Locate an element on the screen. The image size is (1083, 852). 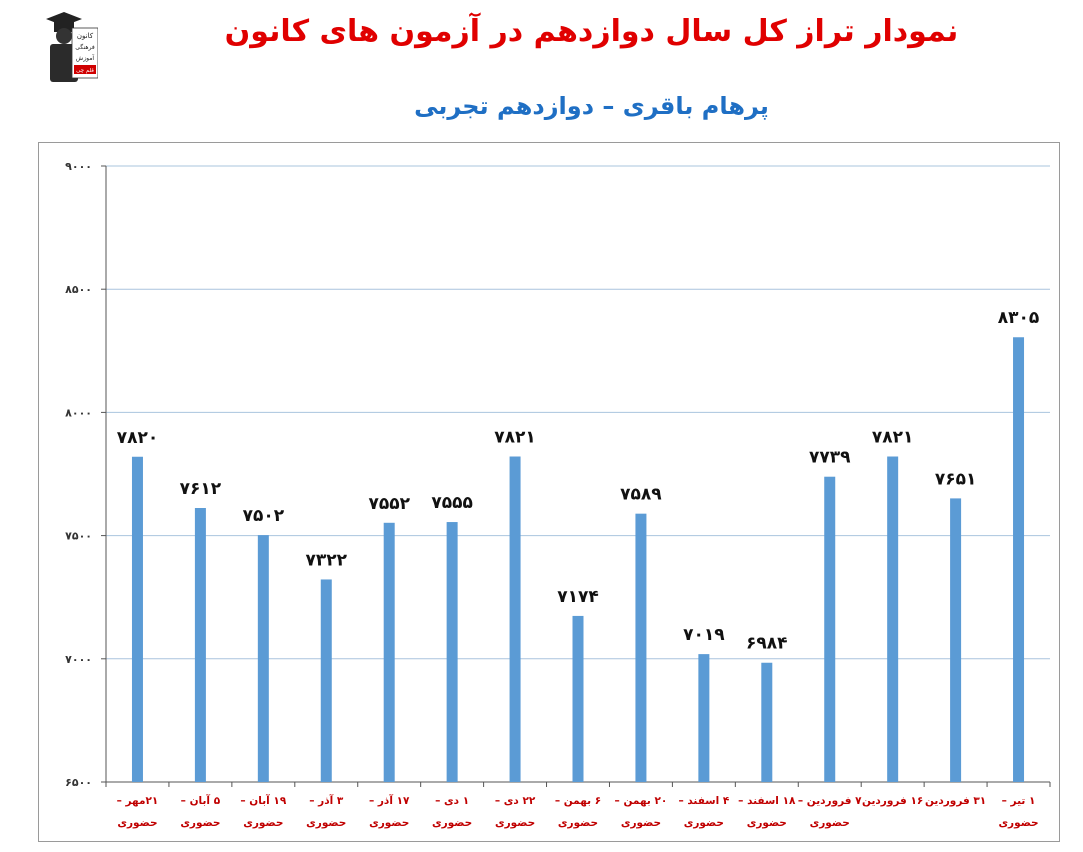
kanoon-logo: کانون فرهنگی آموزش قلم چی is located at coordinates (70, 49).